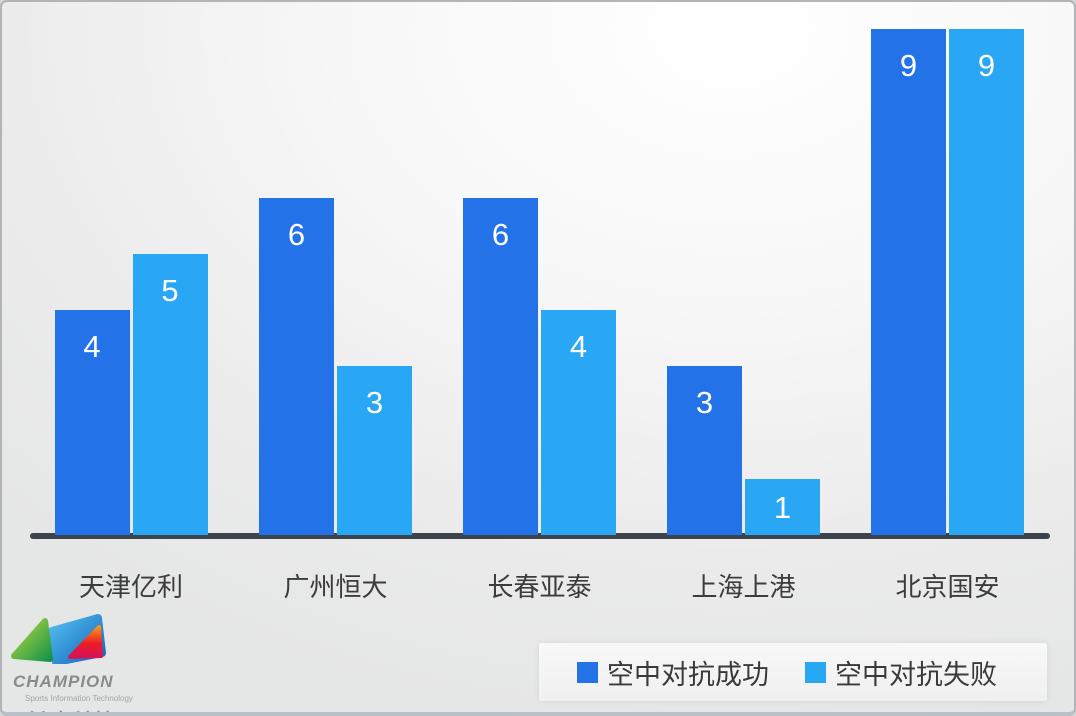  What do you see at coordinates (916, 674) in the screenshot?
I see `legend-label-fail: 空中对抗失败` at bounding box center [916, 674].